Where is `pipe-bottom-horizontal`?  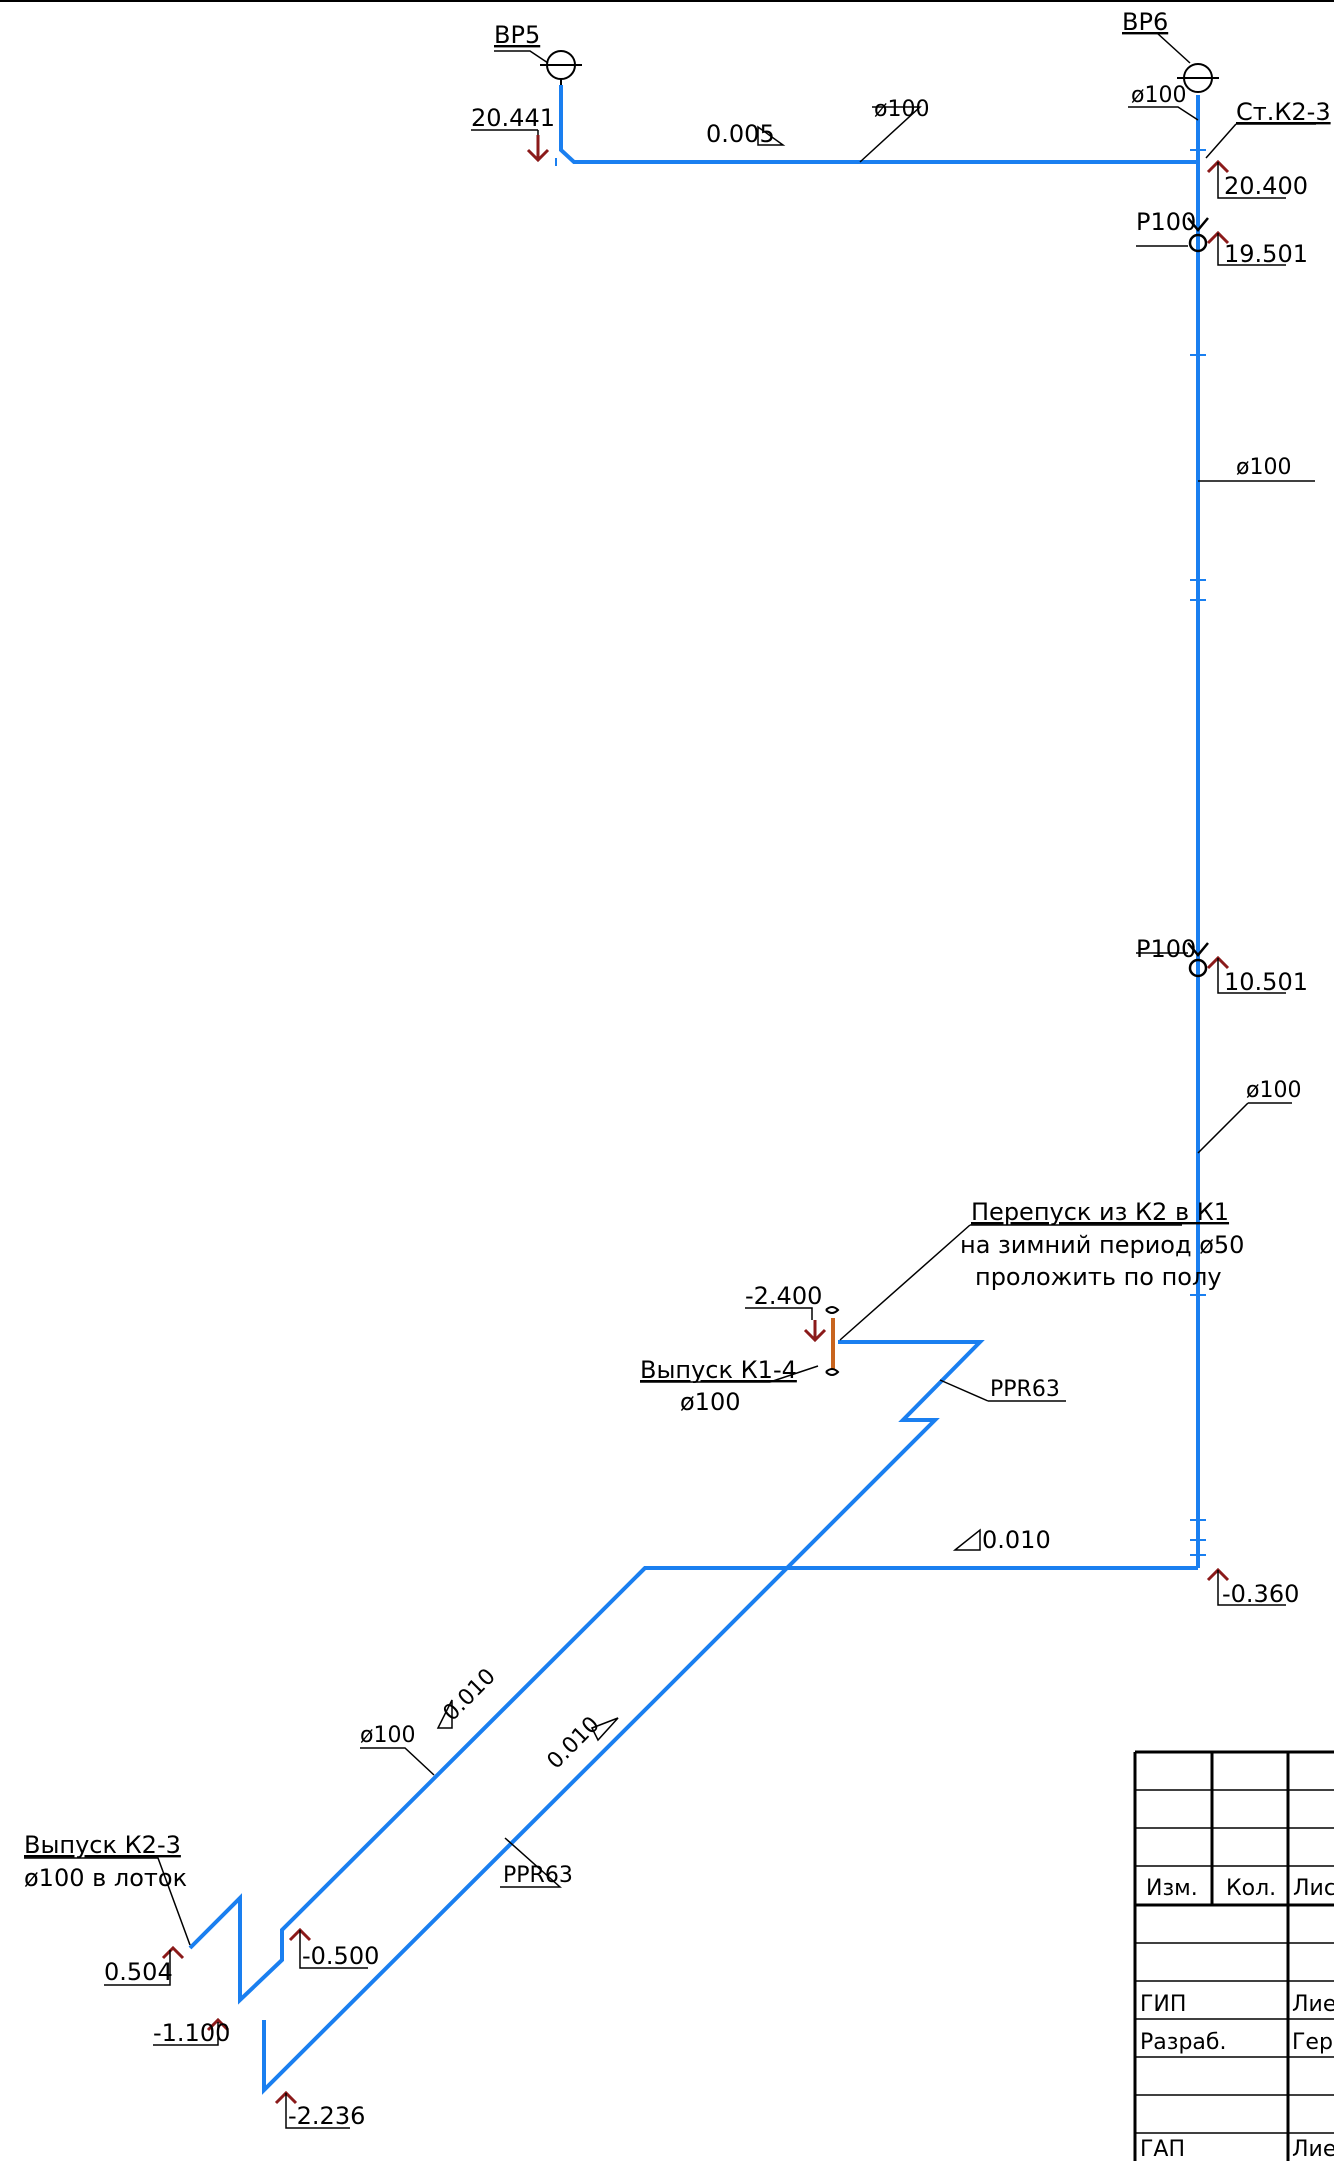
pipe-bottom-horizontal is located at coordinates (916, 1572).